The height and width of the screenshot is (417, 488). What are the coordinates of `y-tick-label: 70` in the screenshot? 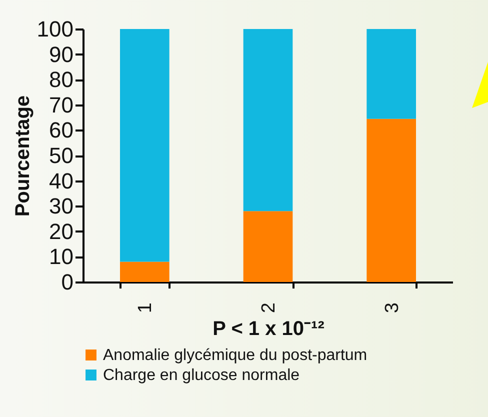 It's located at (61, 105).